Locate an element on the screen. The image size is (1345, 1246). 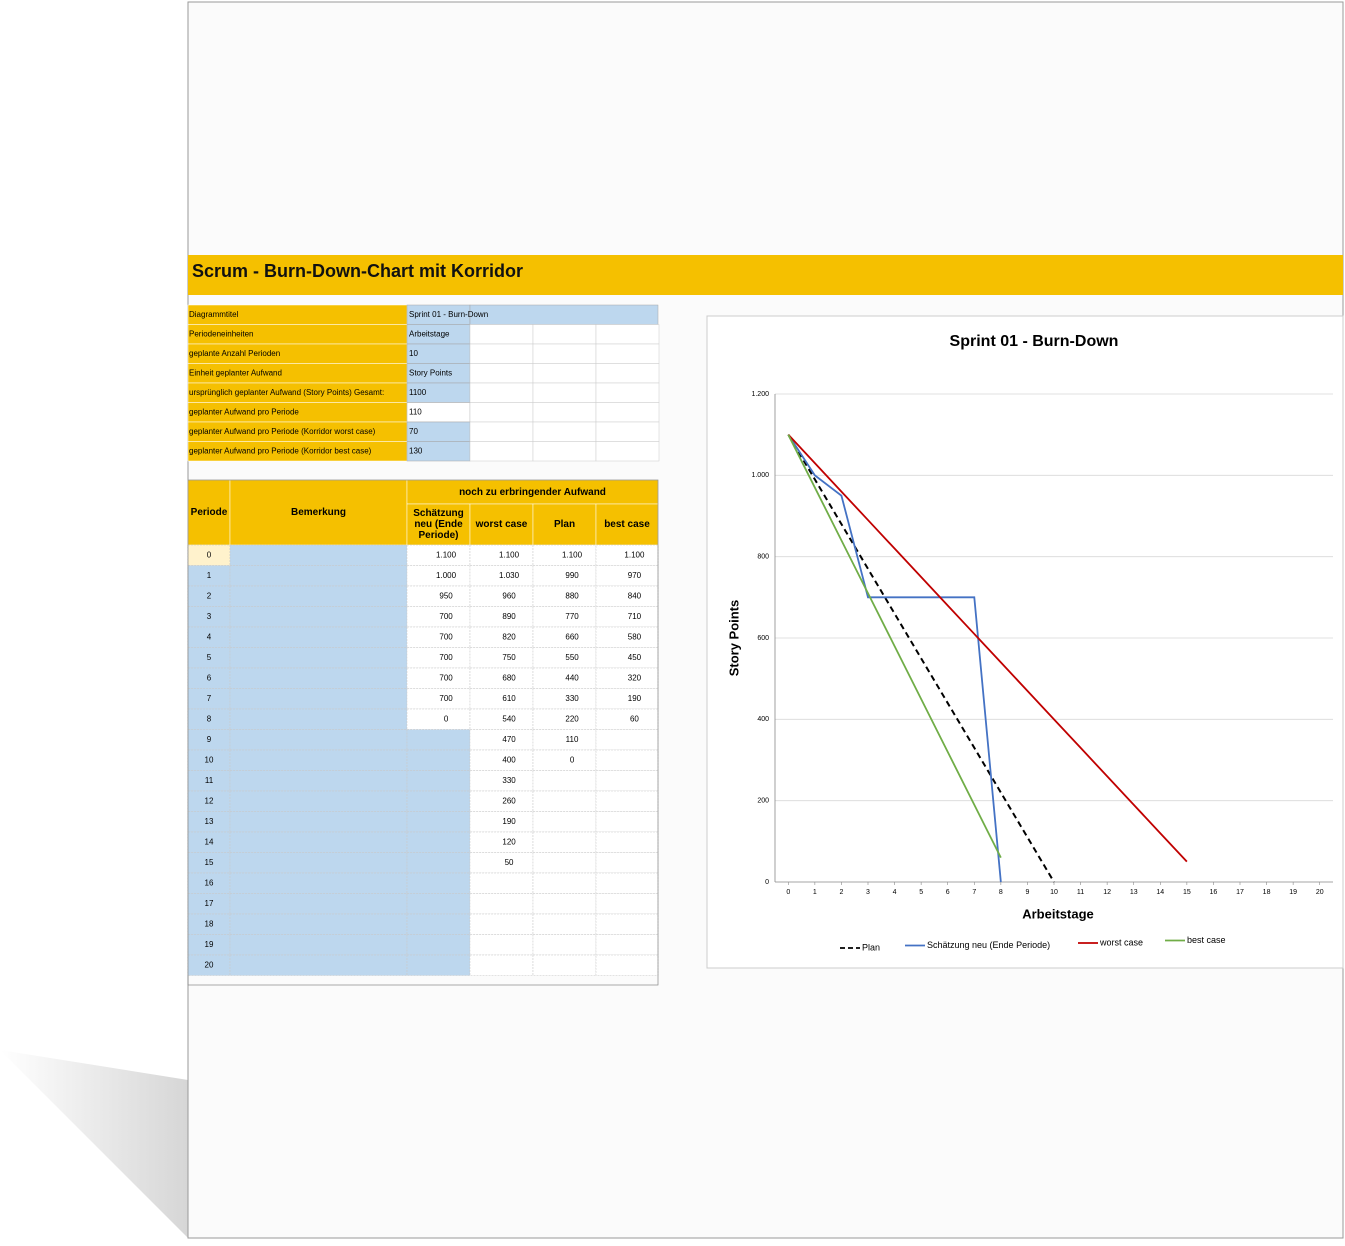
cell-value: 11 is located at coordinates (209, 780).